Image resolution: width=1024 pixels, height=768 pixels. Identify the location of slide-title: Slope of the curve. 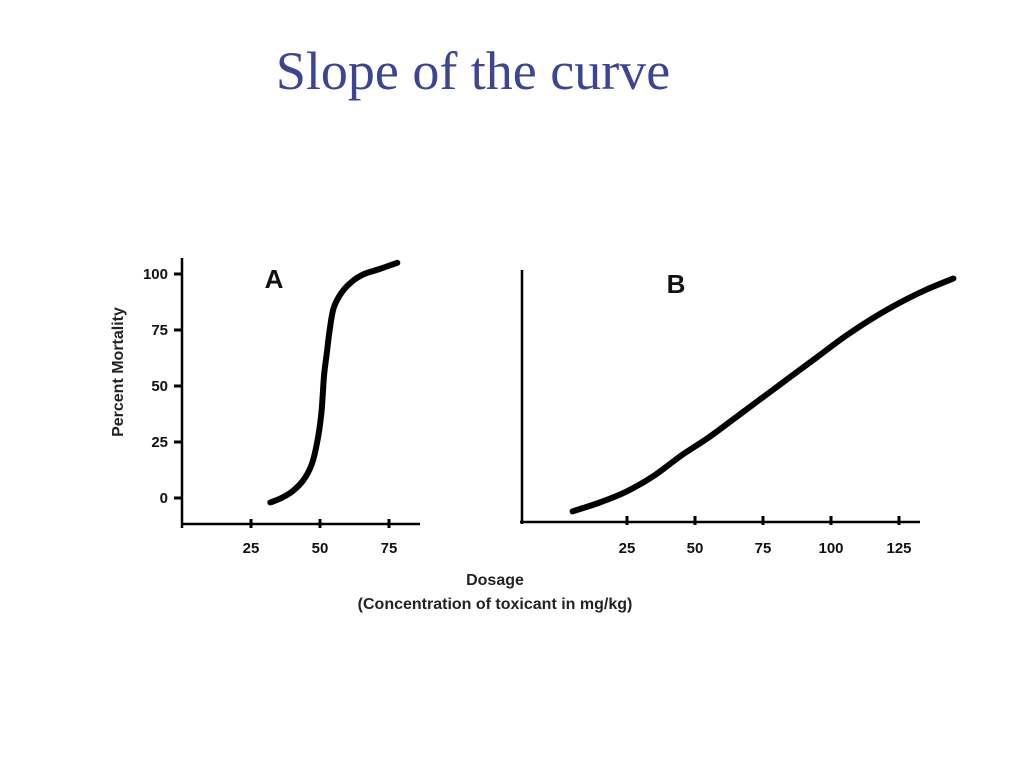
(473, 71).